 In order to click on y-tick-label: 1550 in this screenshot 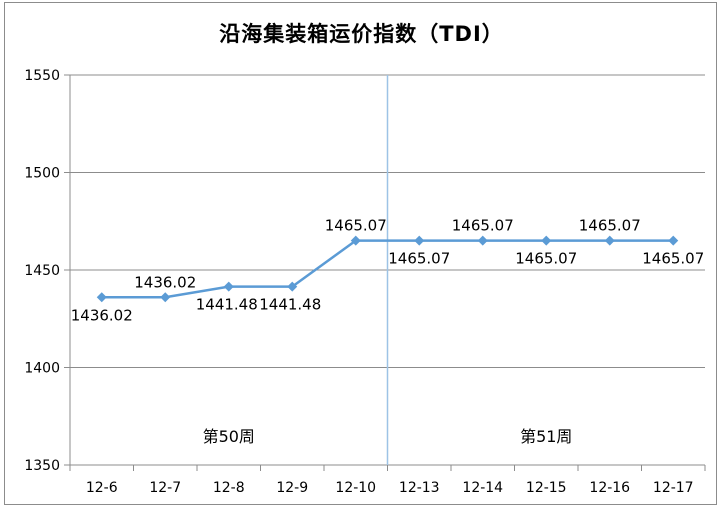, I will do `click(42, 76)`.